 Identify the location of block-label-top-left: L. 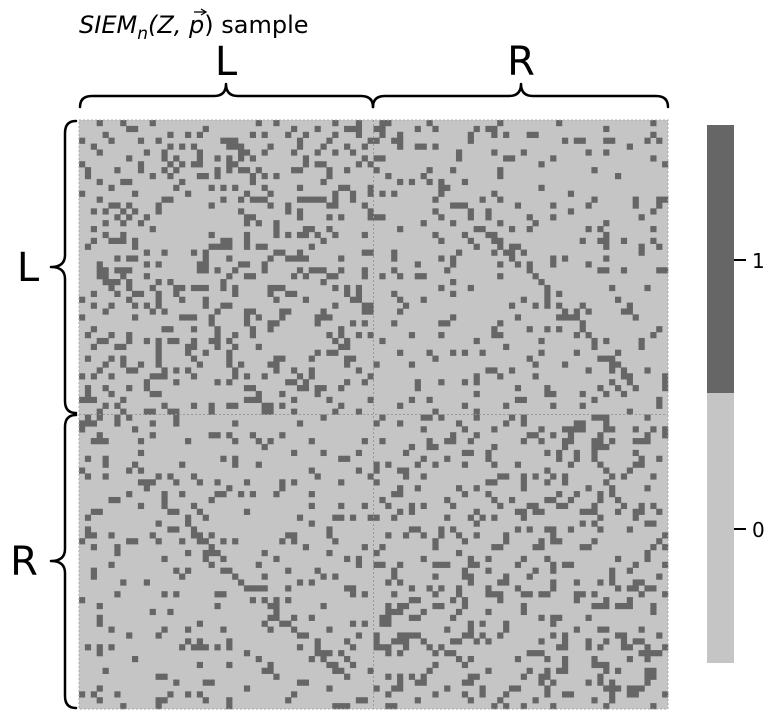
(226, 62).